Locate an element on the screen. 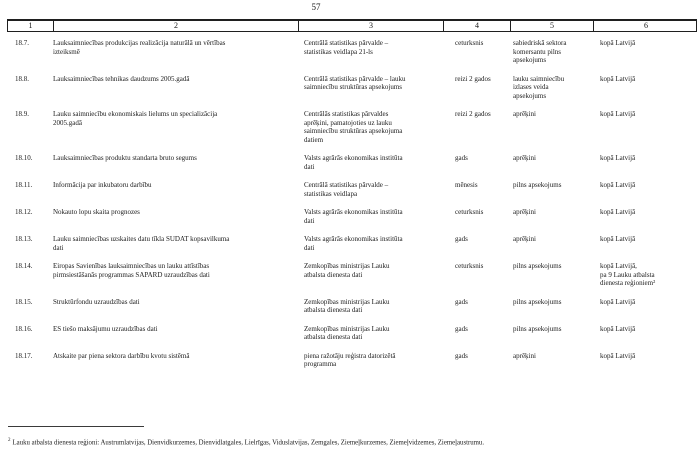 The height and width of the screenshot is (455, 700). footnote-separator is located at coordinates (76, 426).